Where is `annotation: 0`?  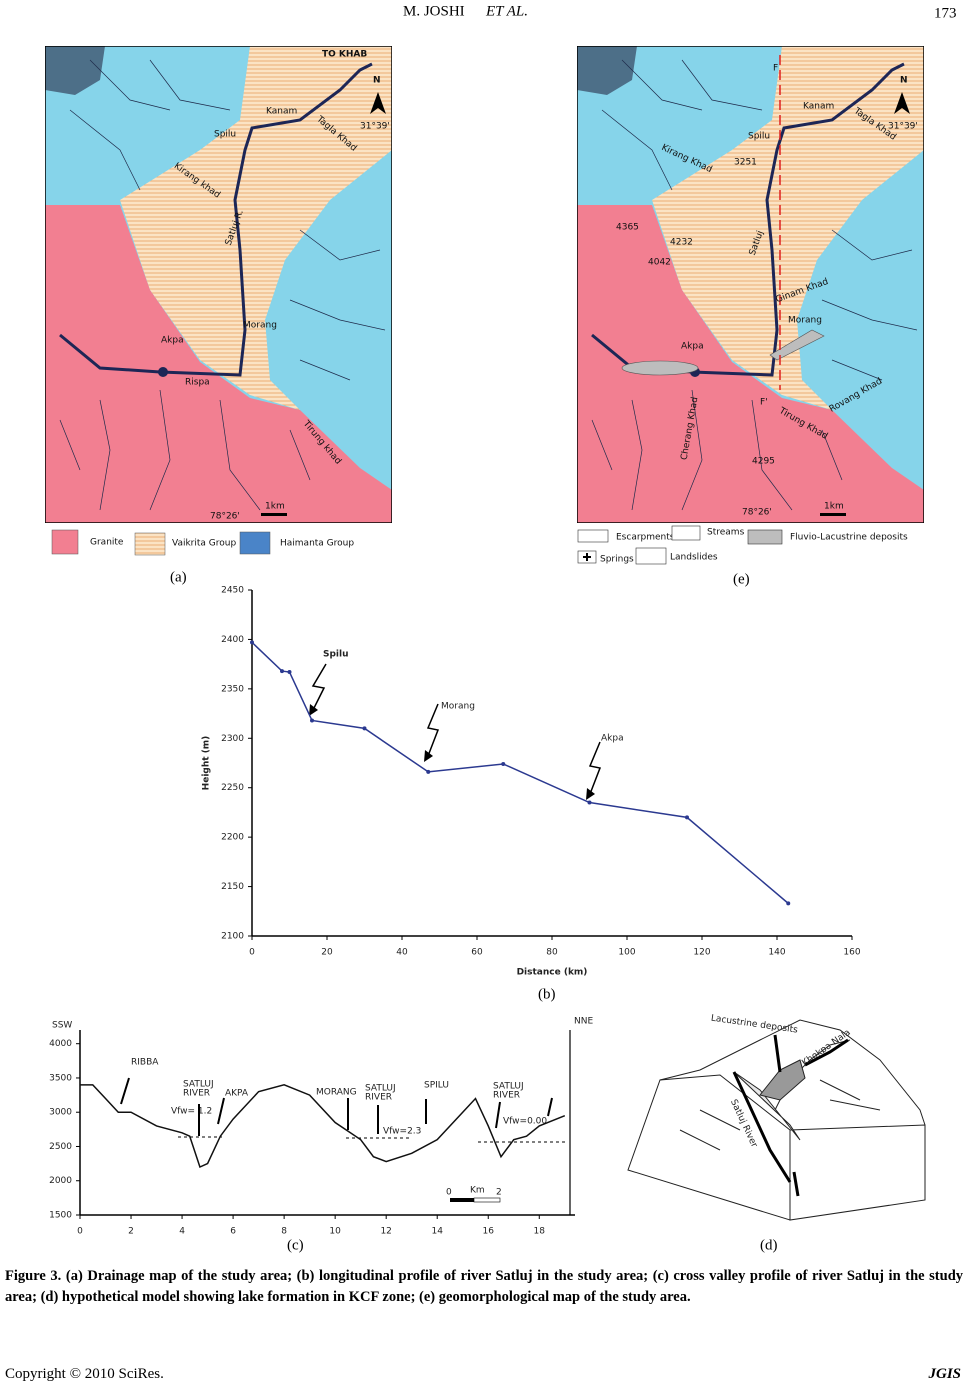 annotation: 0 is located at coordinates (449, 1193).